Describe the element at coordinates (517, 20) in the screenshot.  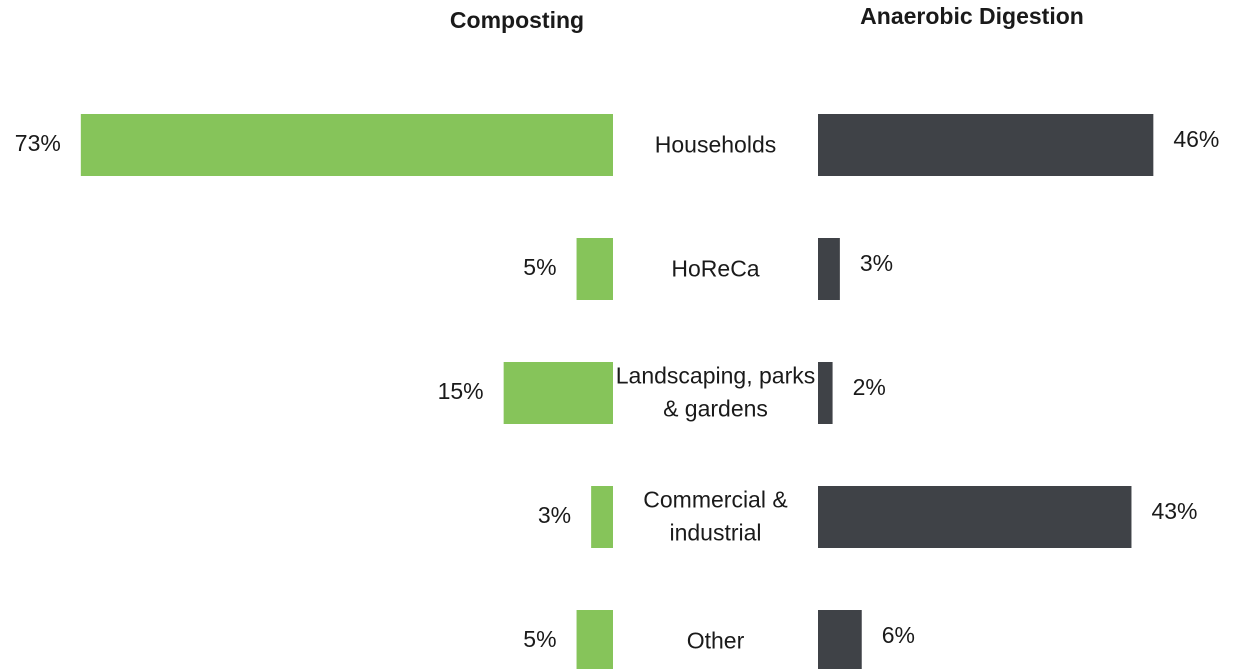
I see `series-title: Composting` at that location.